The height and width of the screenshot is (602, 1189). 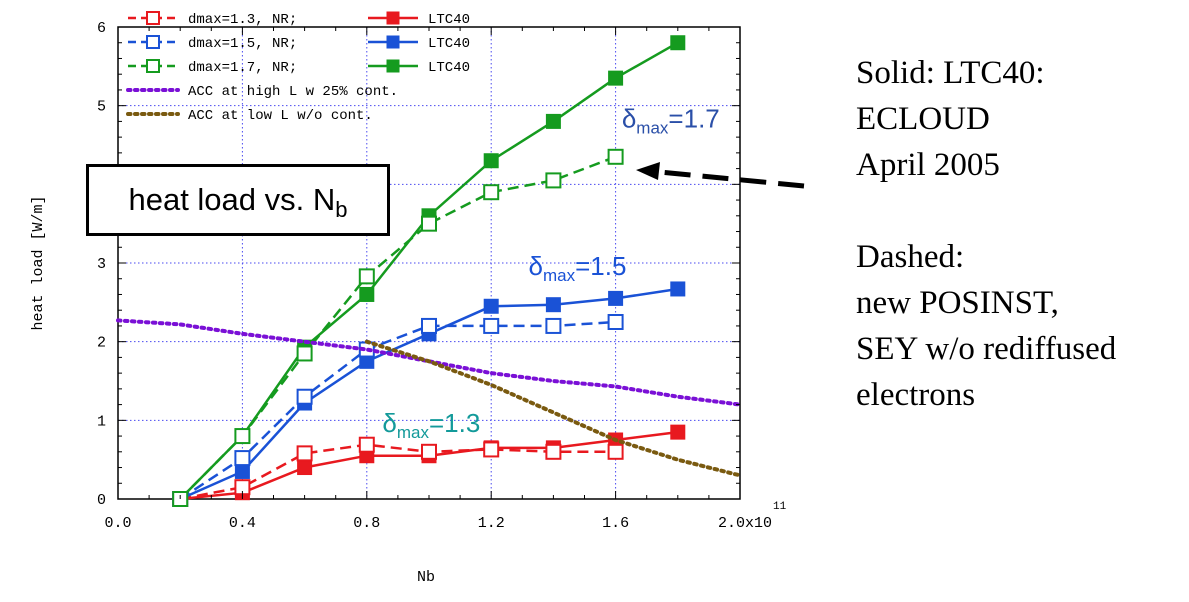 I want to click on note-dashed-line2: new POSINST,, so click(x=957, y=303).